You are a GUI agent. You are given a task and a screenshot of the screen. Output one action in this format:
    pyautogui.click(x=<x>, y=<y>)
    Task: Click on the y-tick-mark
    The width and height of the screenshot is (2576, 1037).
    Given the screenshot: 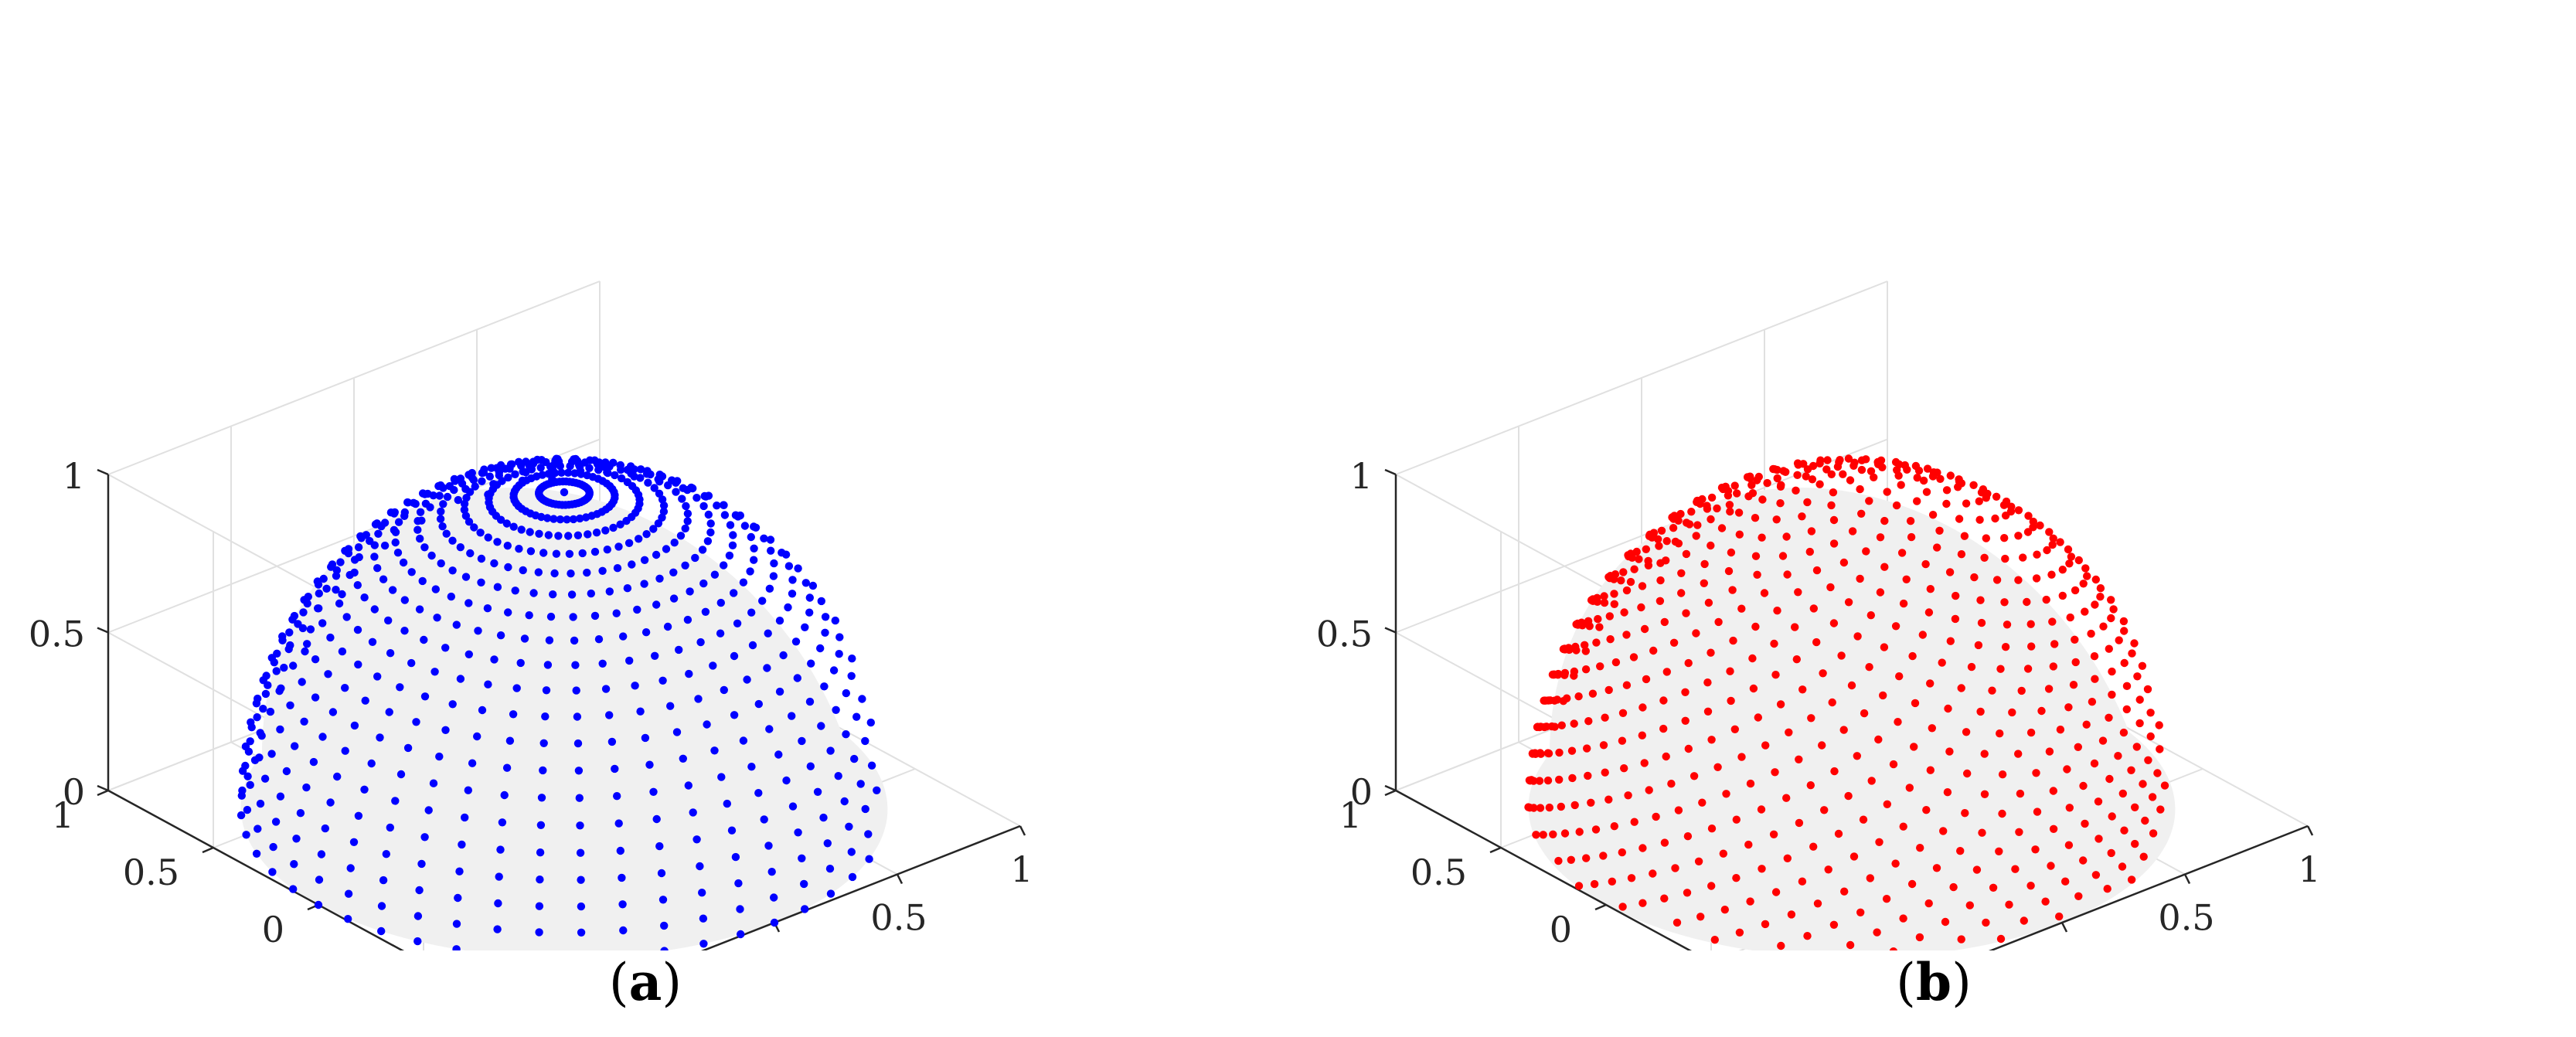 What is the action you would take?
    pyautogui.click(x=1390, y=793)
    